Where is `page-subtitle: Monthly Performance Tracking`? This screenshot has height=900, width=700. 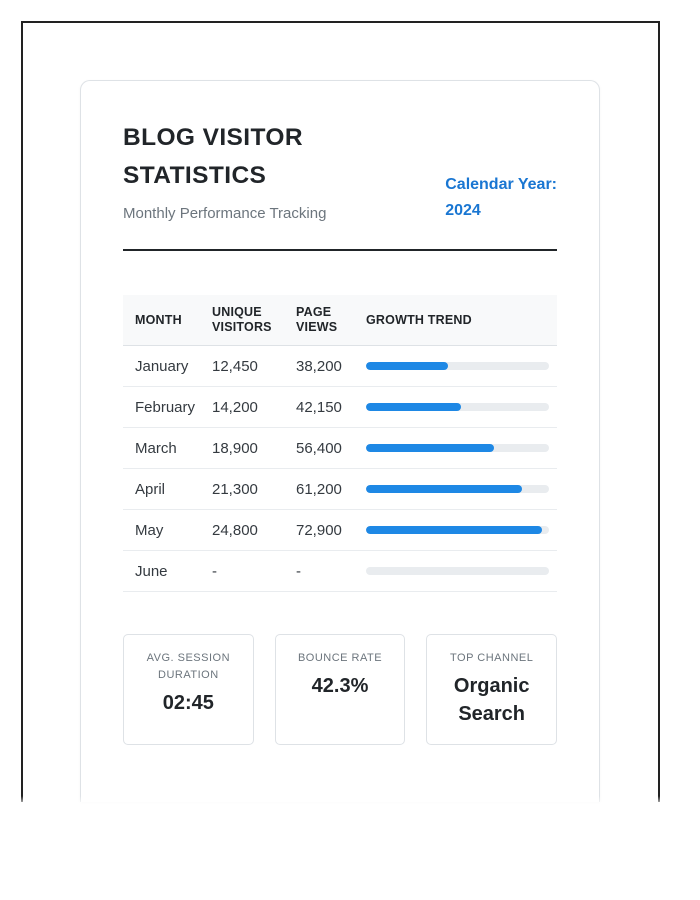
page-subtitle: Monthly Performance Tracking is located at coordinates (225, 213).